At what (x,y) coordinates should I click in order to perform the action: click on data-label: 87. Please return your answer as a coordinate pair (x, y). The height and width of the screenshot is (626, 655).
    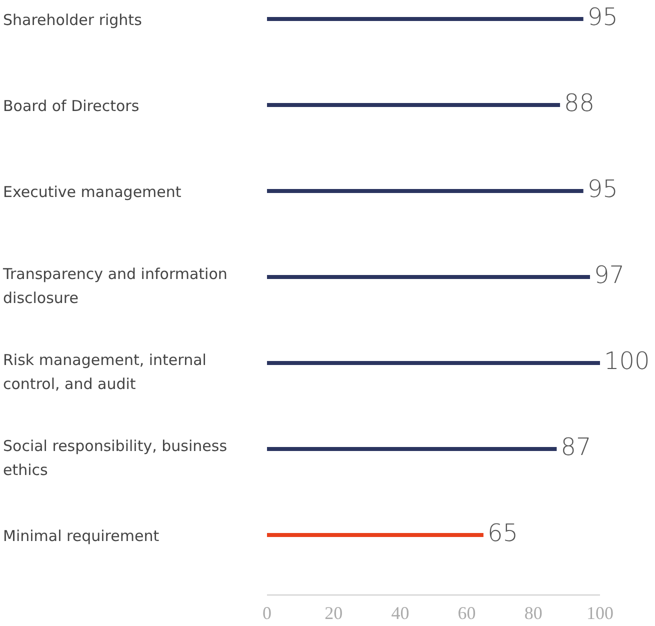
    Looking at the image, I should click on (576, 447).